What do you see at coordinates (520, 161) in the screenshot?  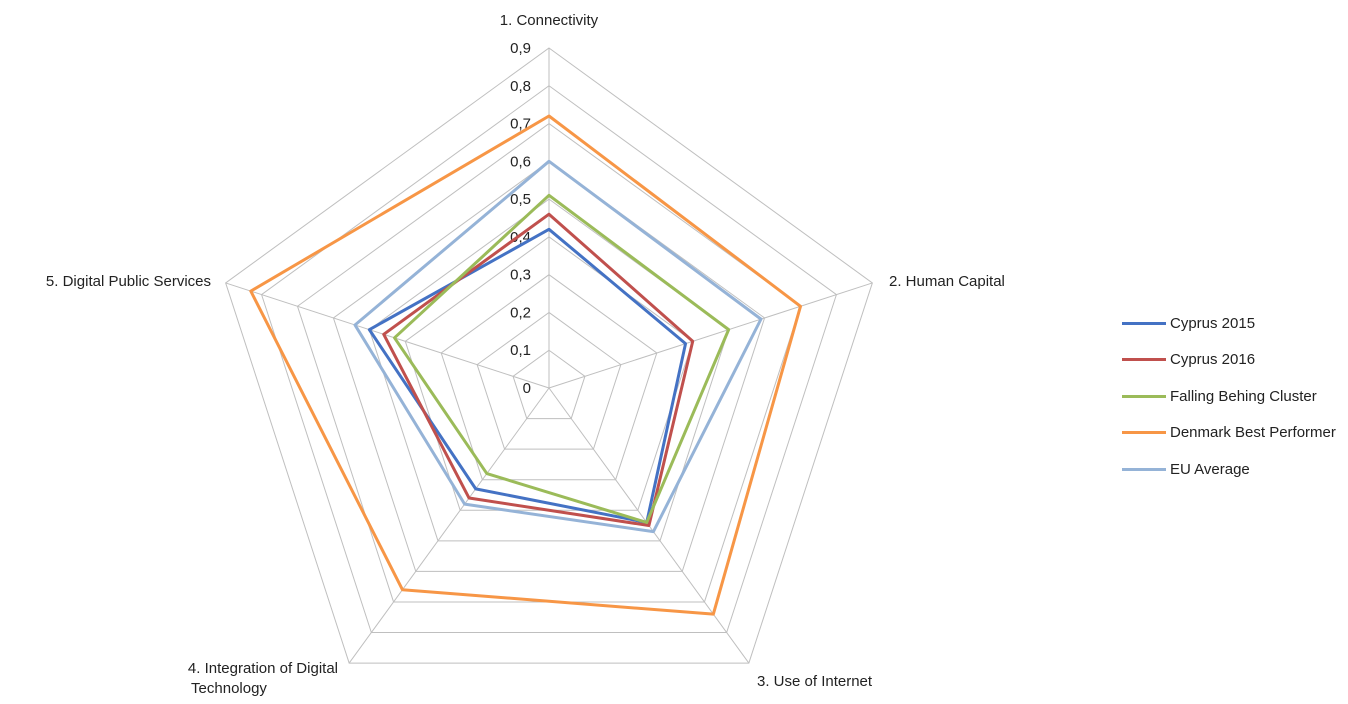 I see `tick-label: 0,6` at bounding box center [520, 161].